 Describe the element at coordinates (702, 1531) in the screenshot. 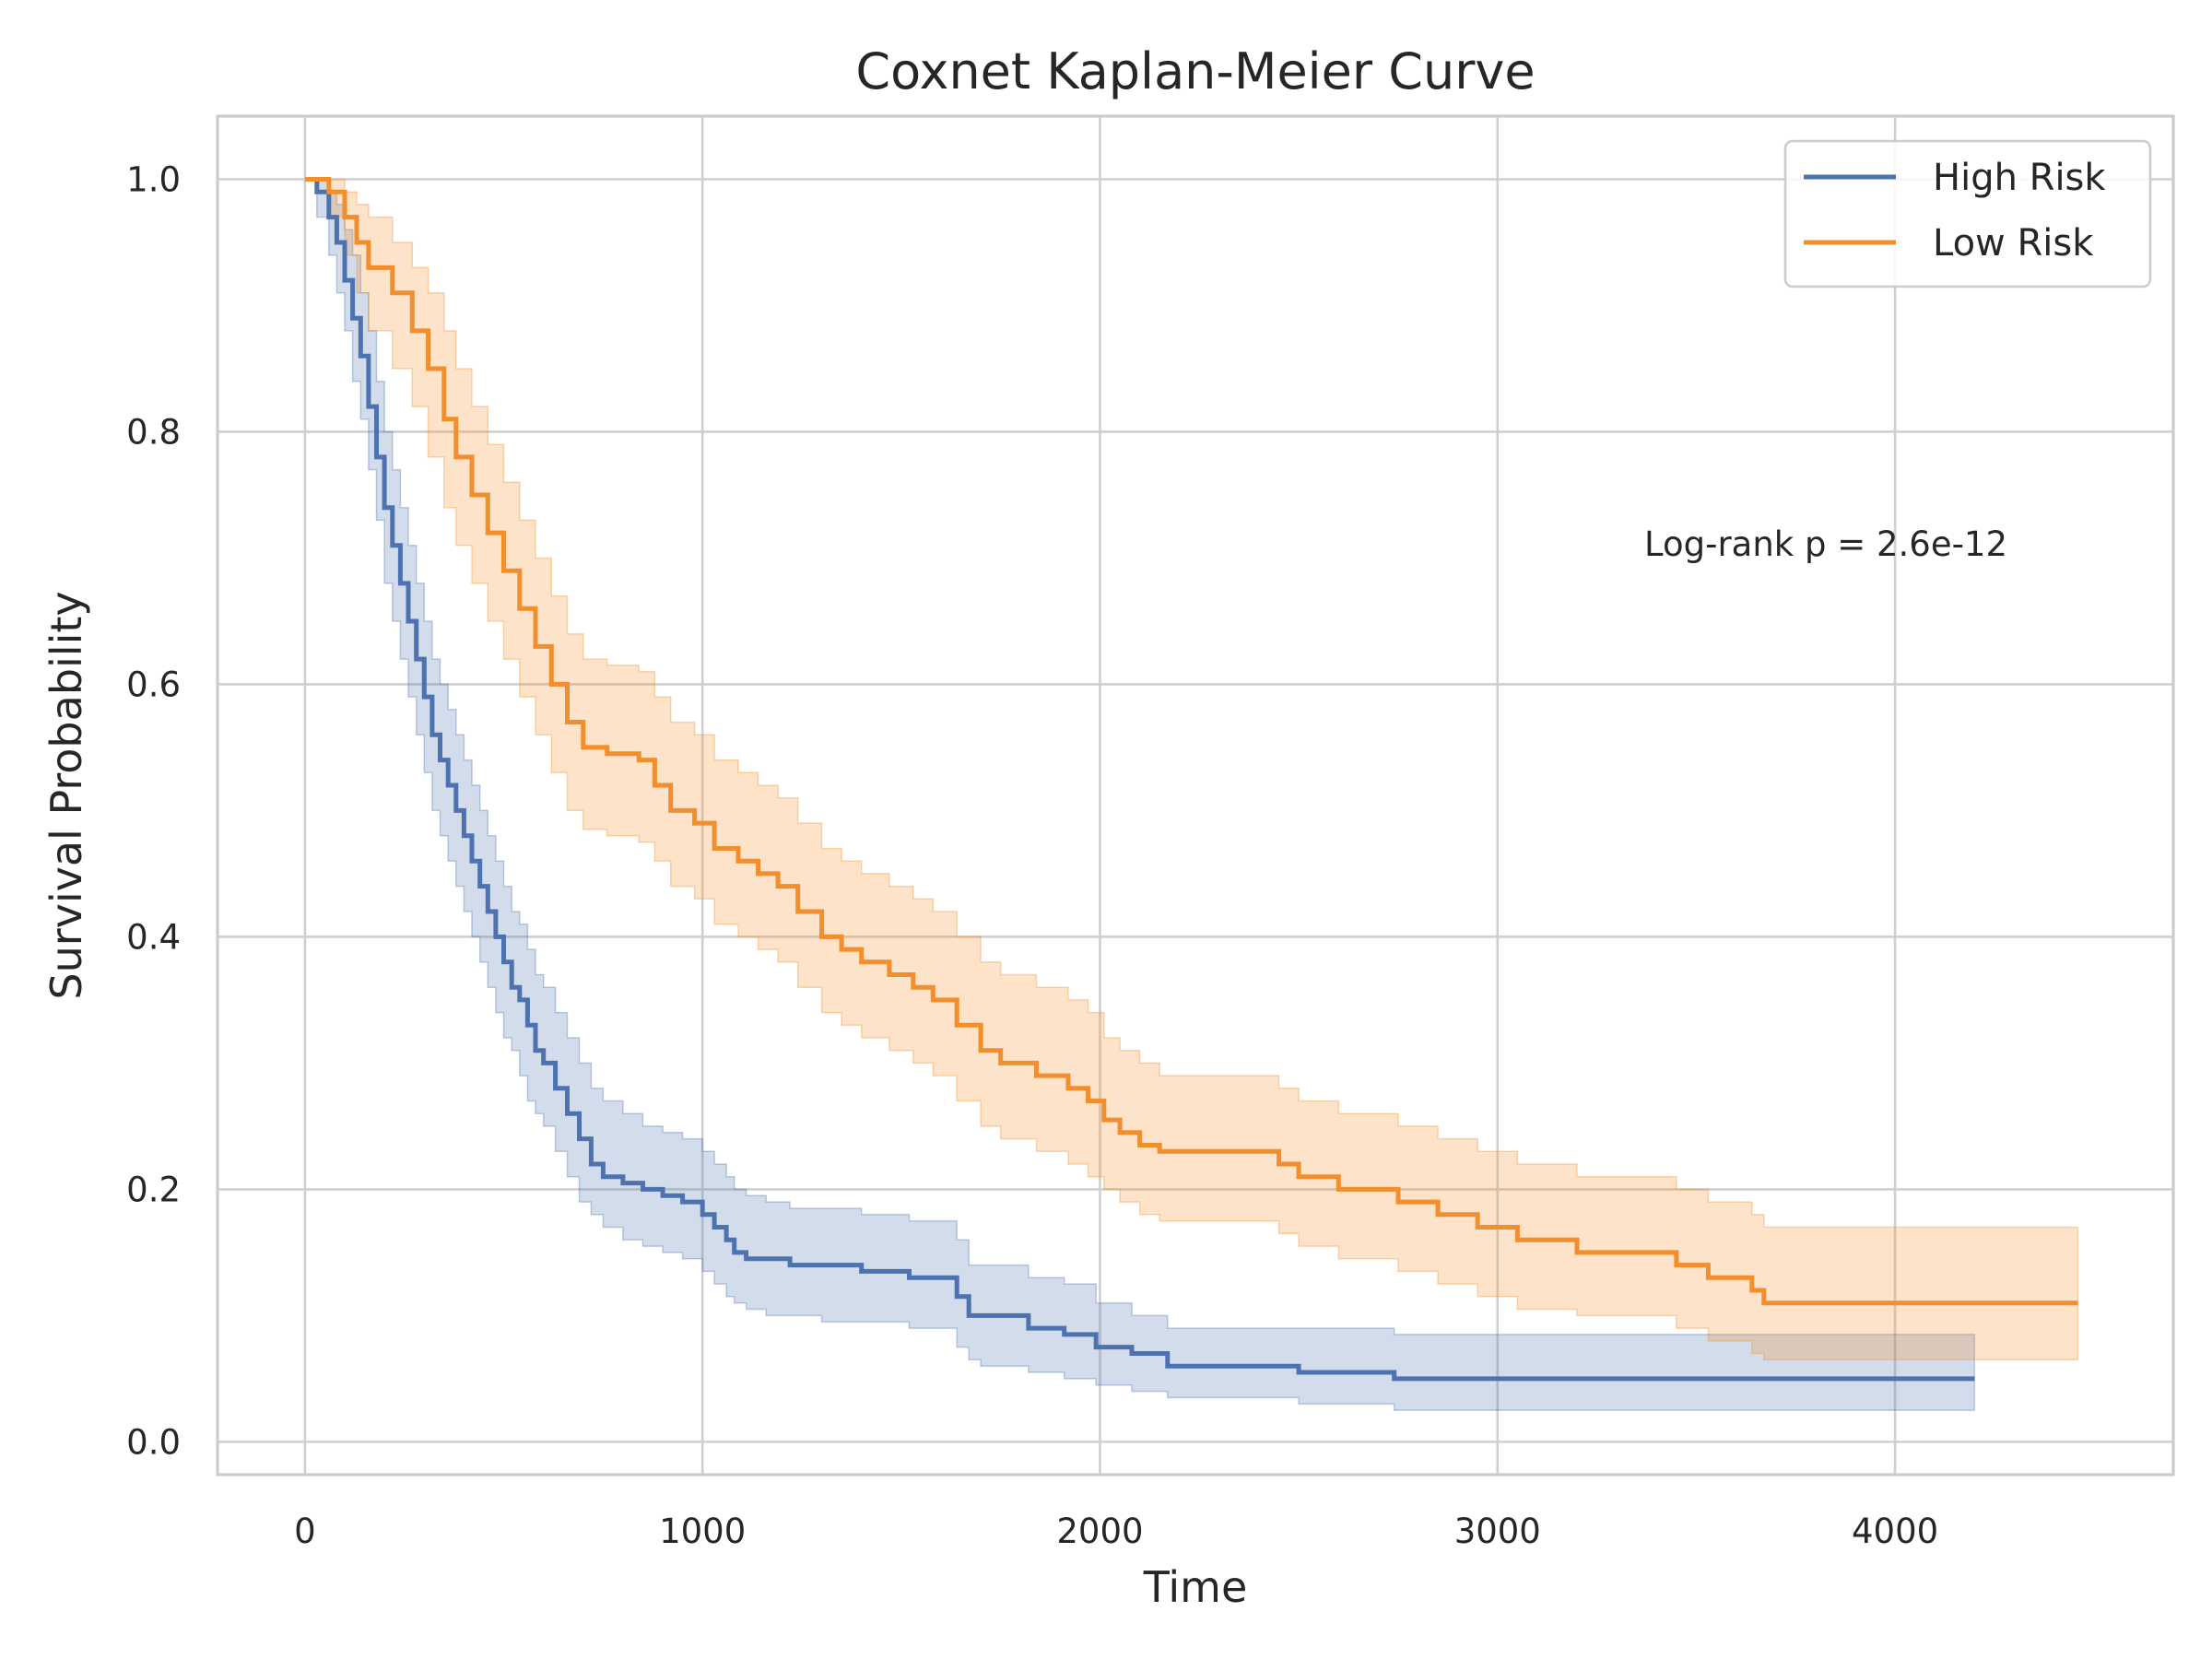

I see `x-tick-label-1: 1000` at that location.